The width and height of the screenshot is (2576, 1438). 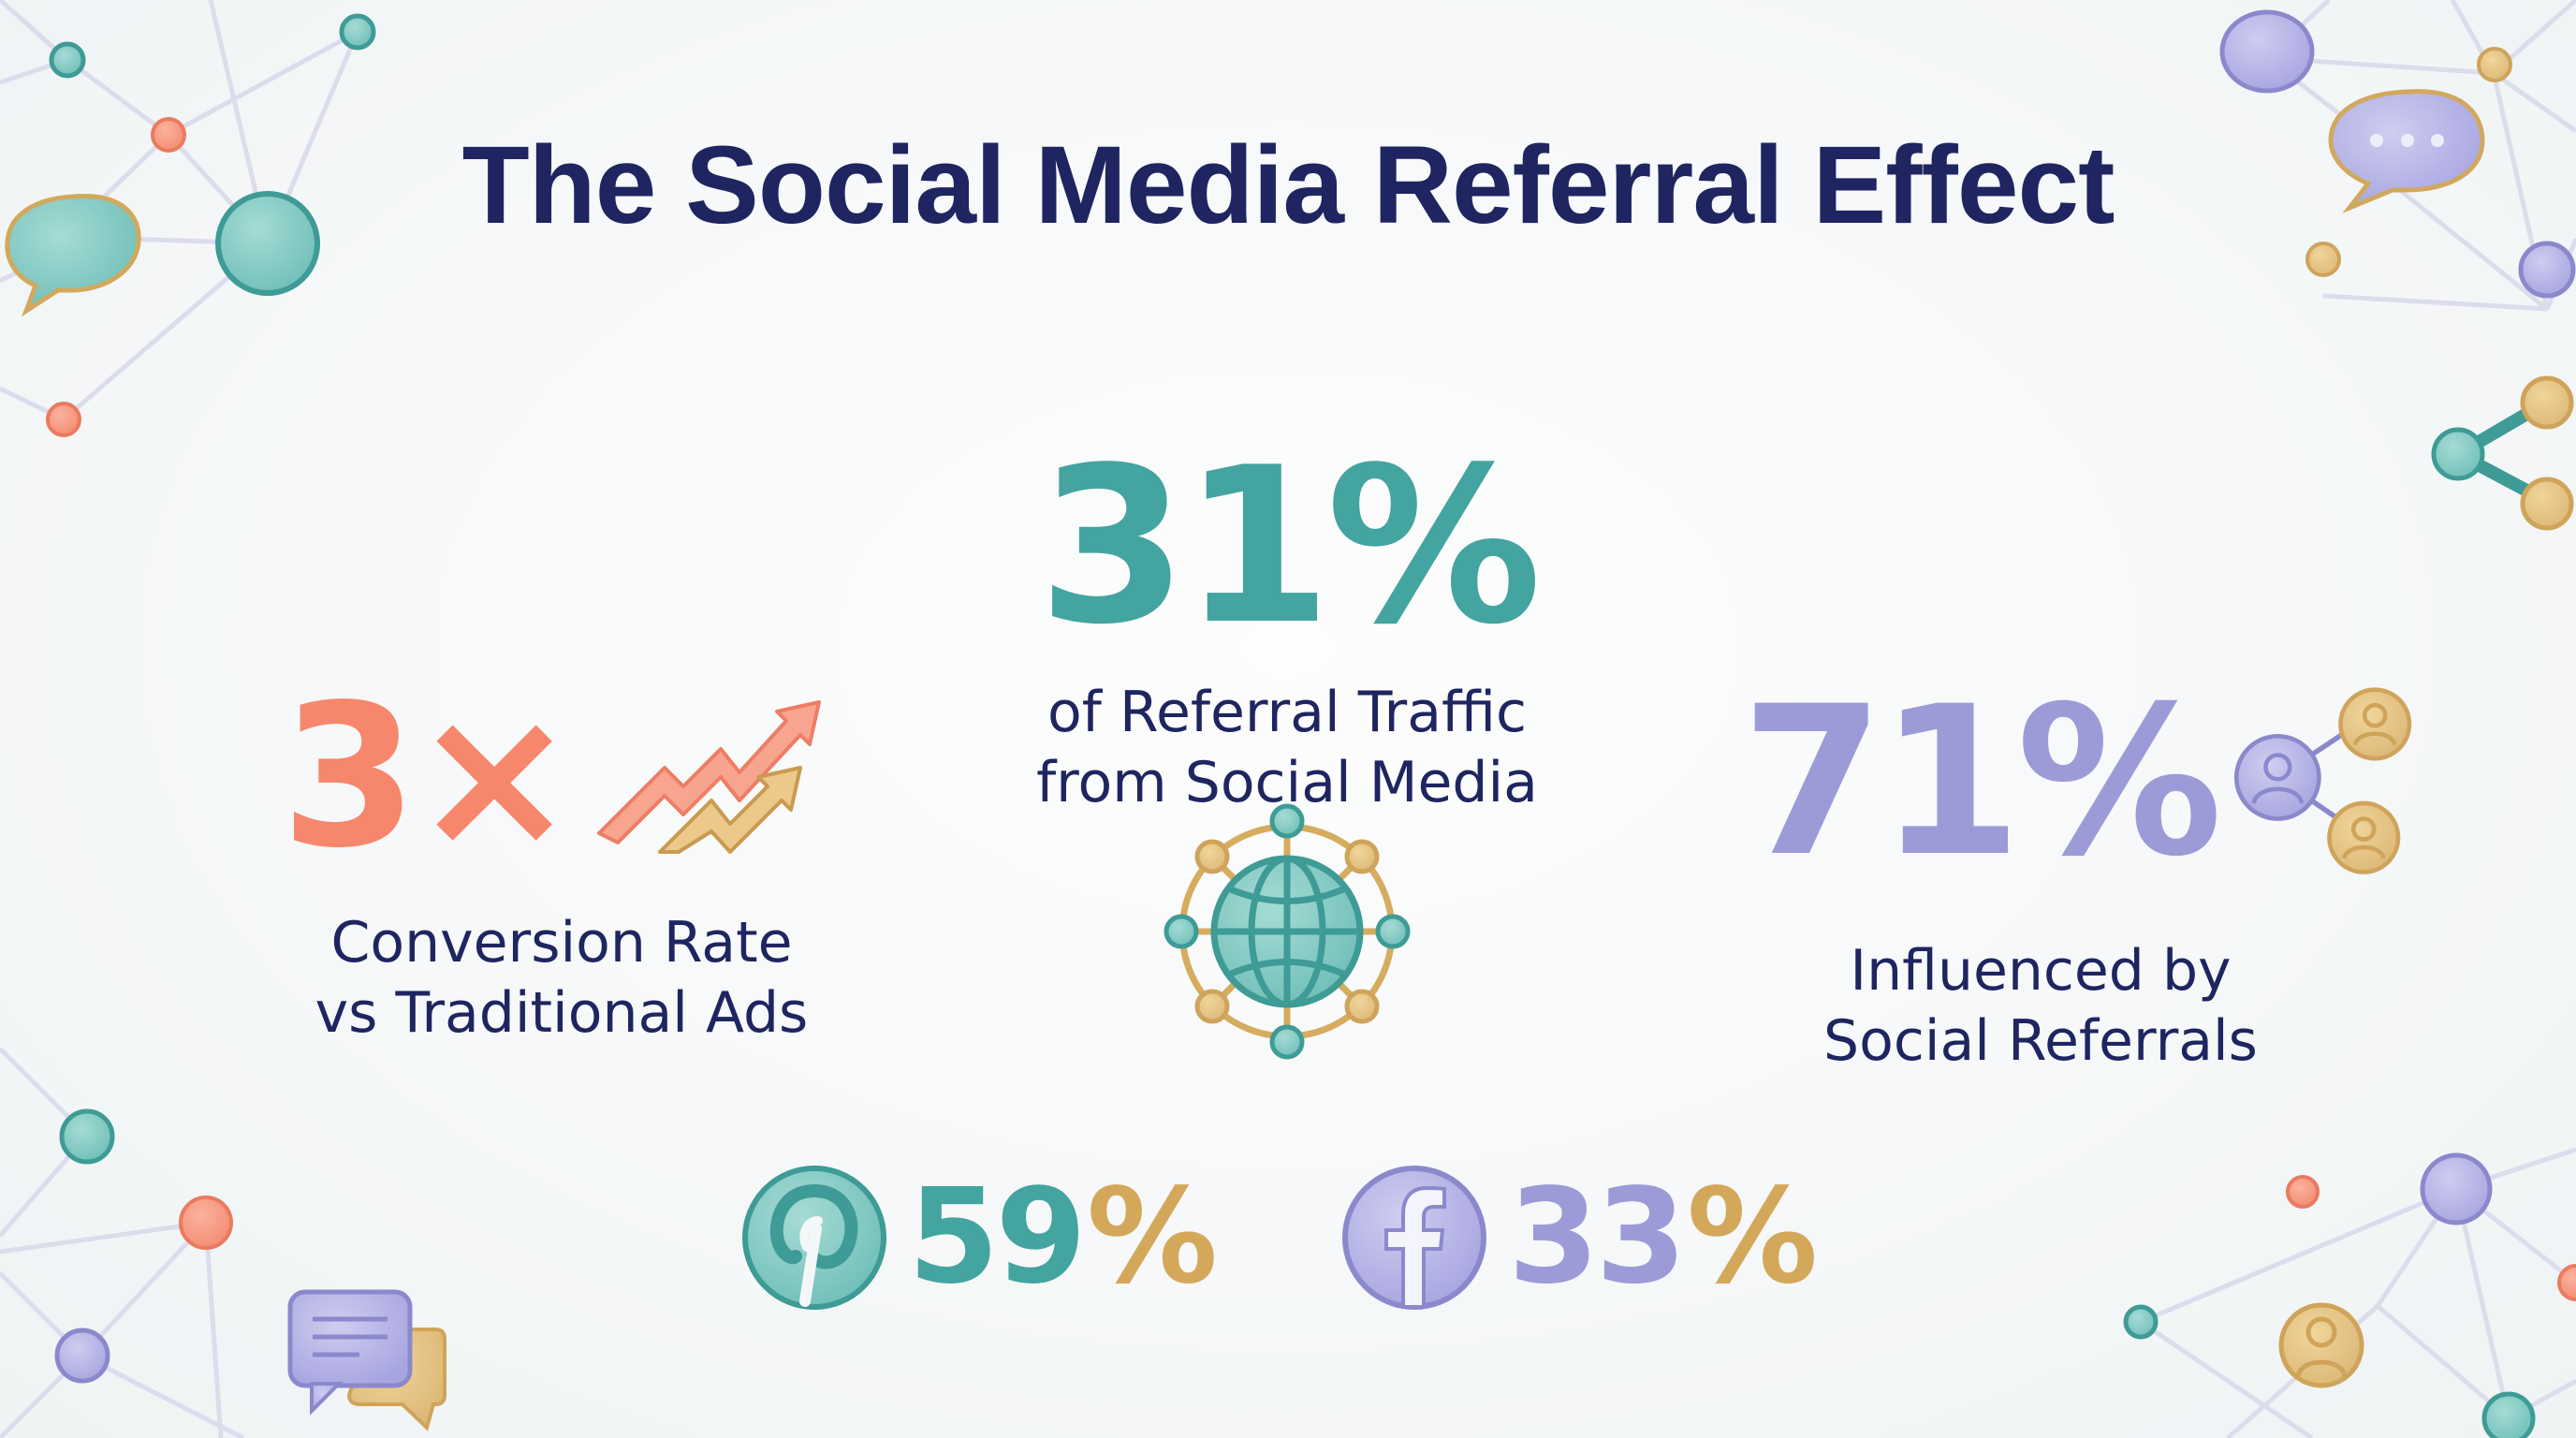 What do you see at coordinates (1597, 1237) in the screenshot?
I see `facebook-value: 33` at bounding box center [1597, 1237].